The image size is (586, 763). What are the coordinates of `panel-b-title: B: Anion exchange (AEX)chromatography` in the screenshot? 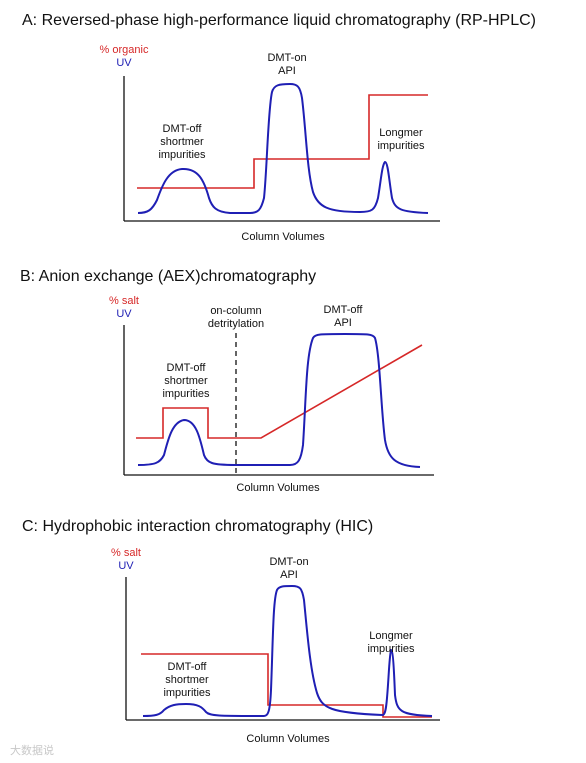 It's located at (168, 276).